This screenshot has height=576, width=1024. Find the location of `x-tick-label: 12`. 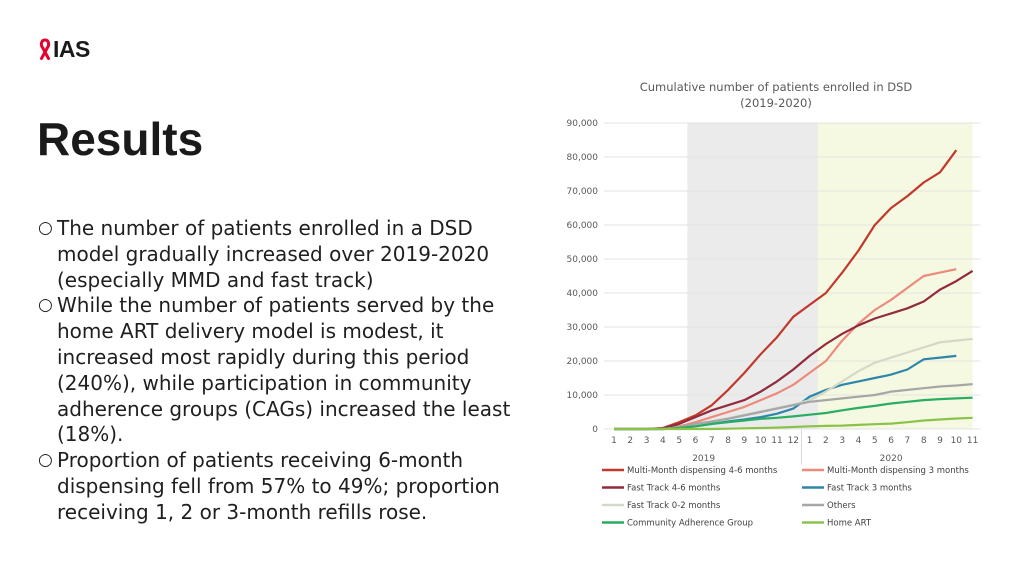

x-tick-label: 12 is located at coordinates (793, 441).